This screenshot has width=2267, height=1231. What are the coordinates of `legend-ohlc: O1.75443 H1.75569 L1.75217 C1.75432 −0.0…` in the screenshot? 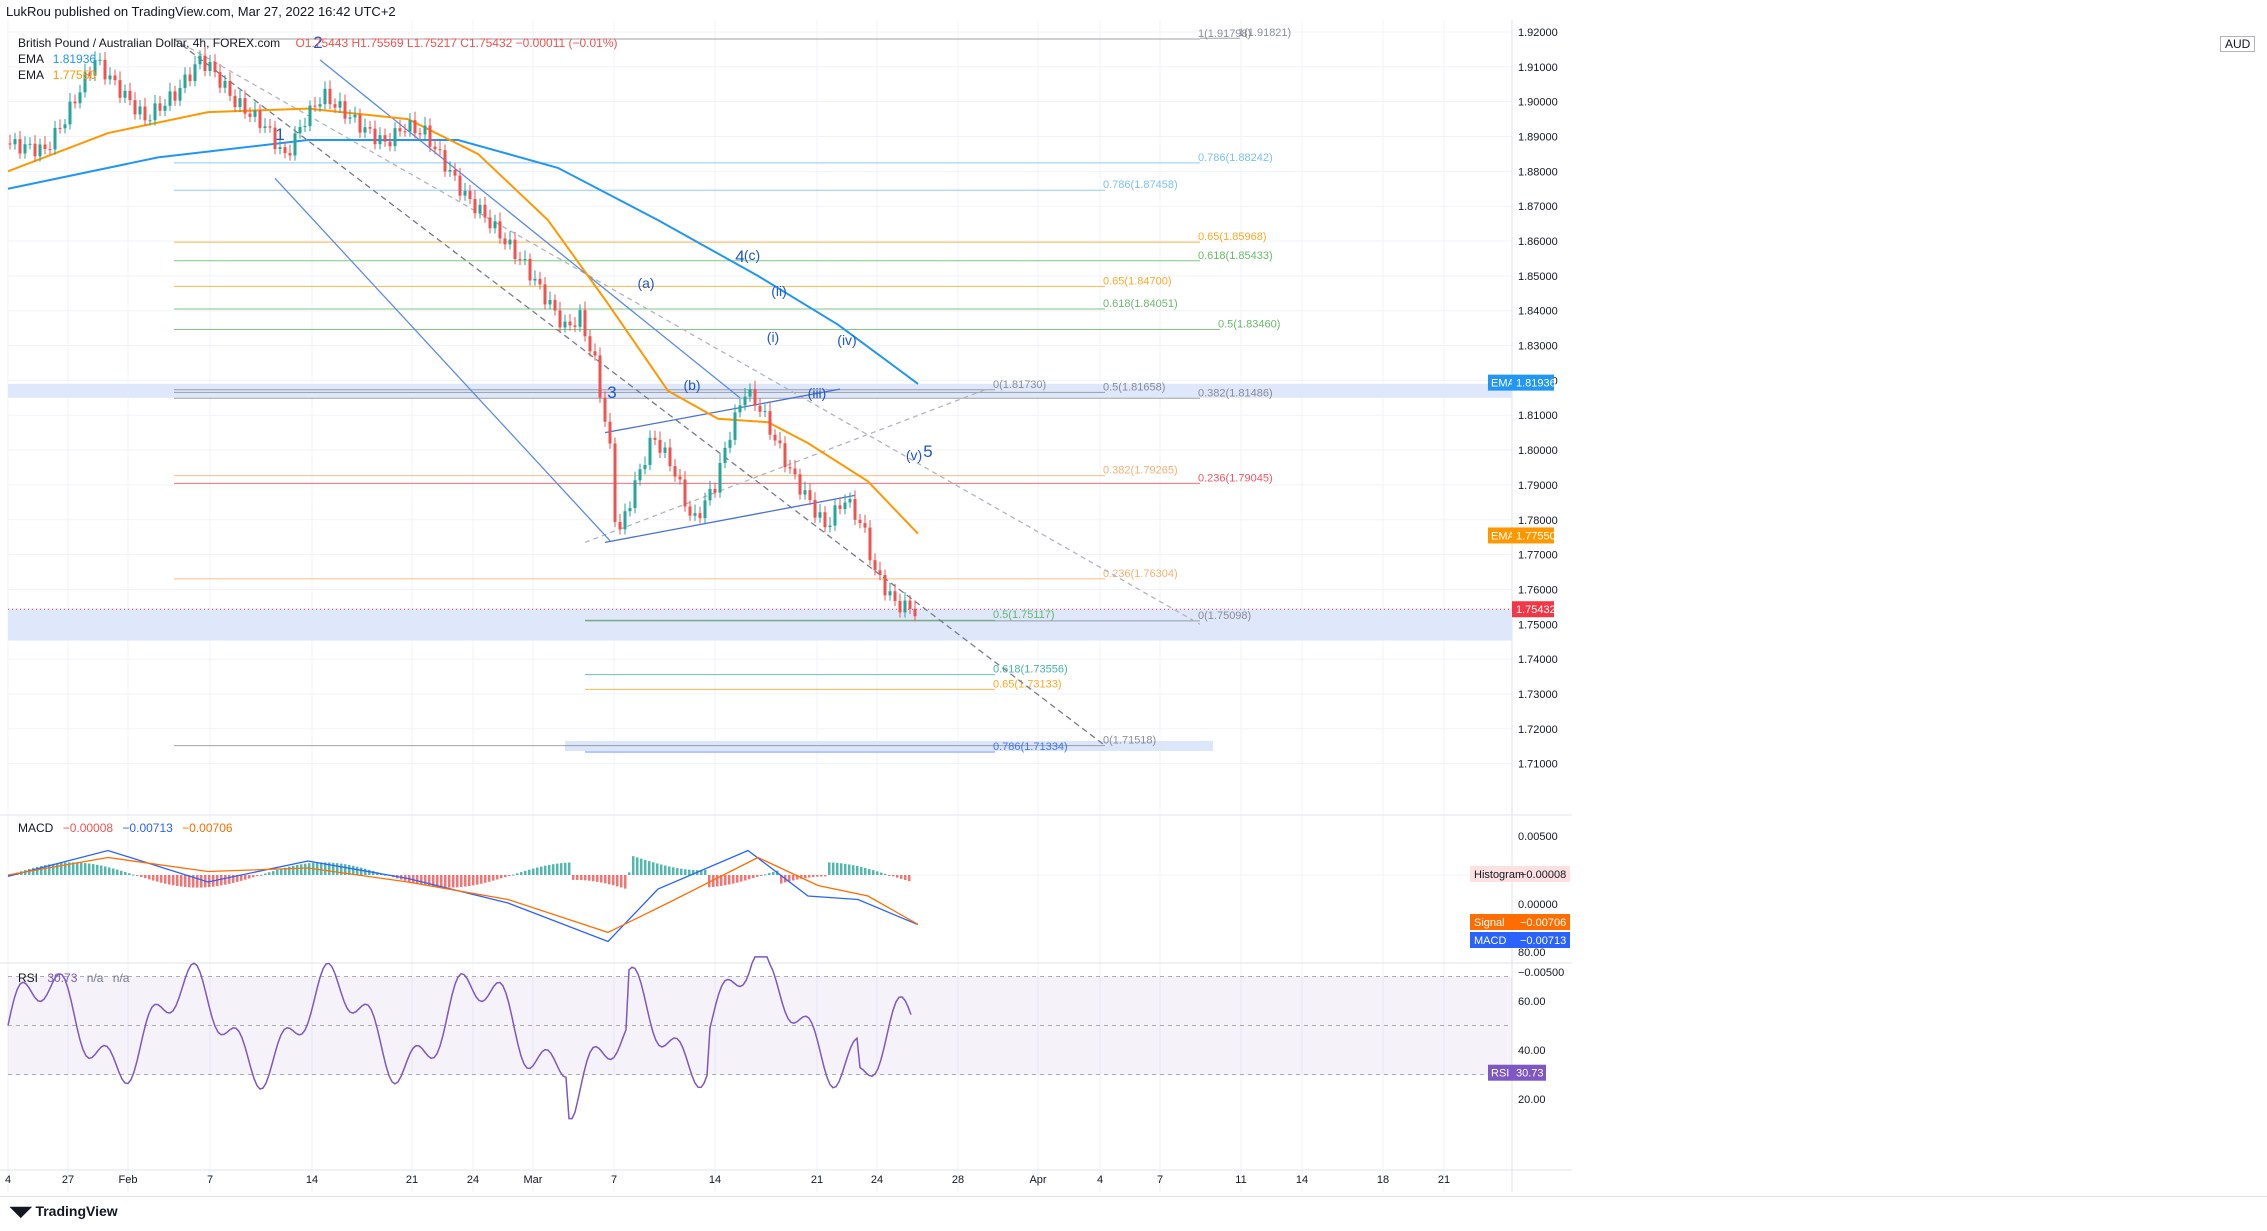 It's located at (456, 43).